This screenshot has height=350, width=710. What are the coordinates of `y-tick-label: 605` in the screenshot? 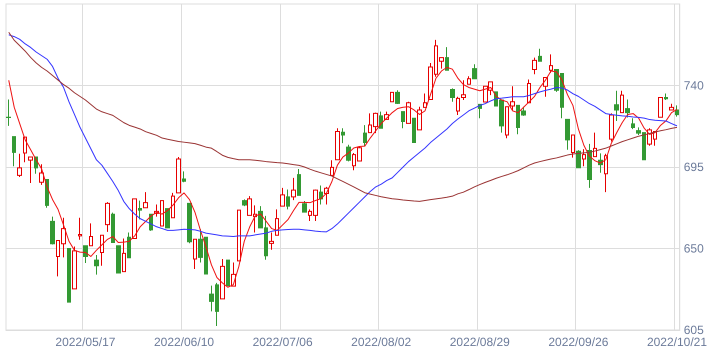 It's located at (694, 330).